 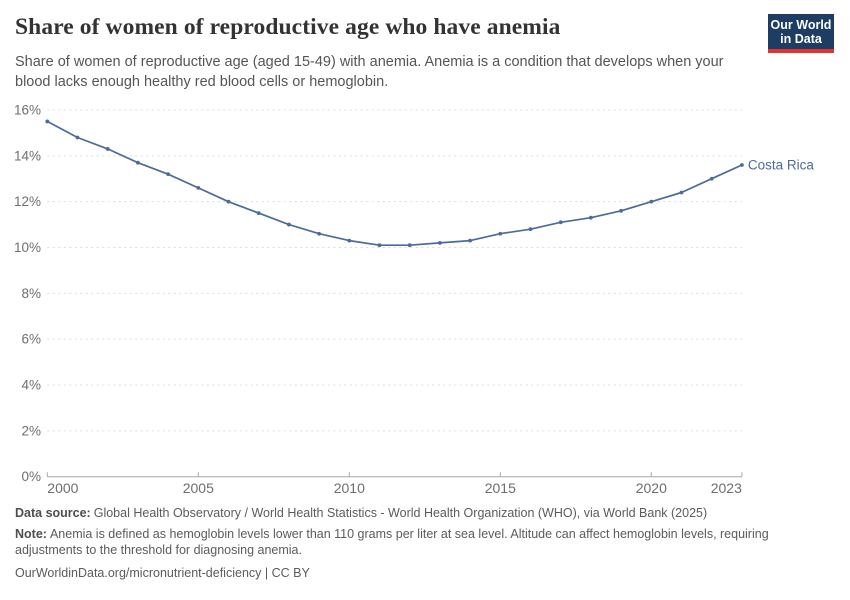 I want to click on x-axis-tick-label: 2015, so click(x=500, y=488).